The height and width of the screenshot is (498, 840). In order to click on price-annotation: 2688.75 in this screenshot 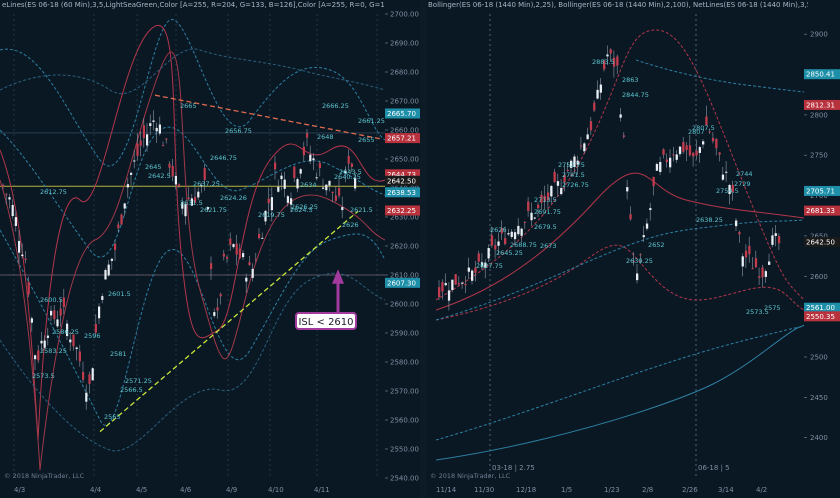, I will do `click(523, 245)`.